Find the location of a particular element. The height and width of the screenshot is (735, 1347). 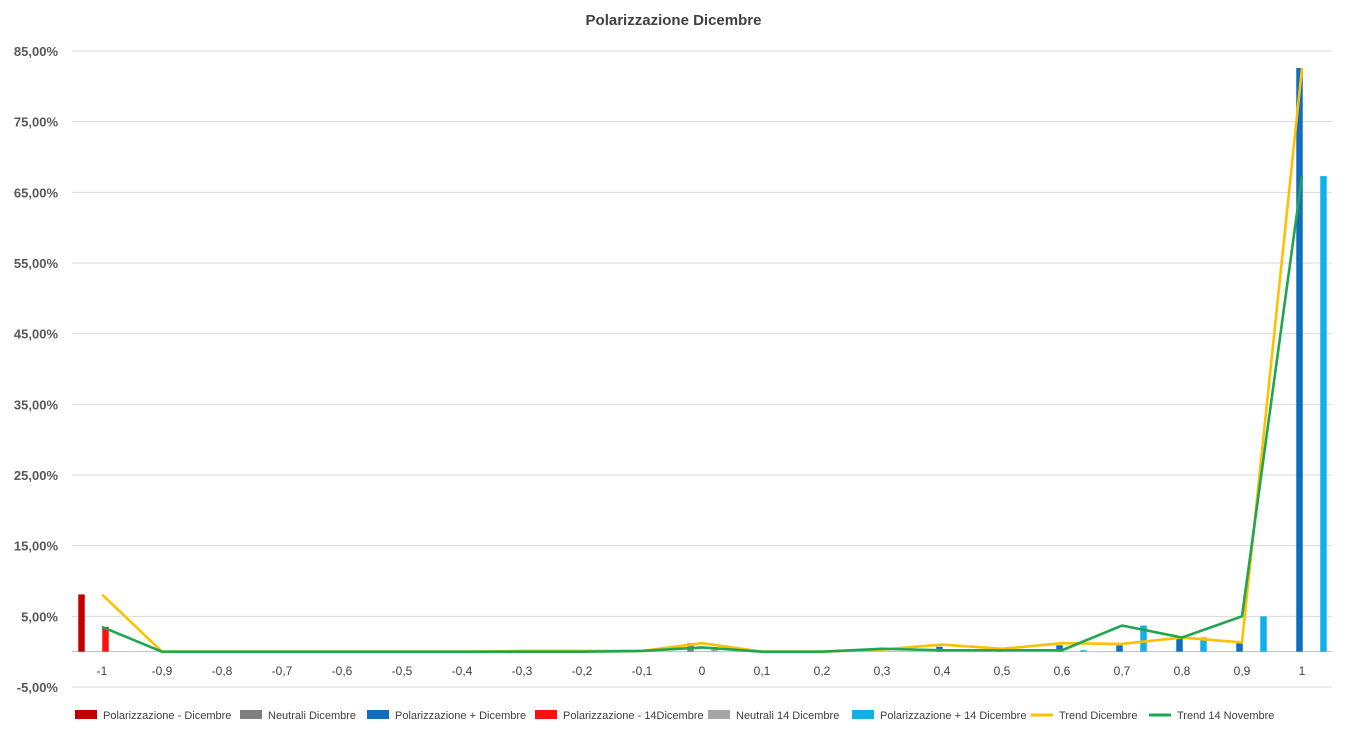

x-tick-label: -0,8 is located at coordinates (222, 671).